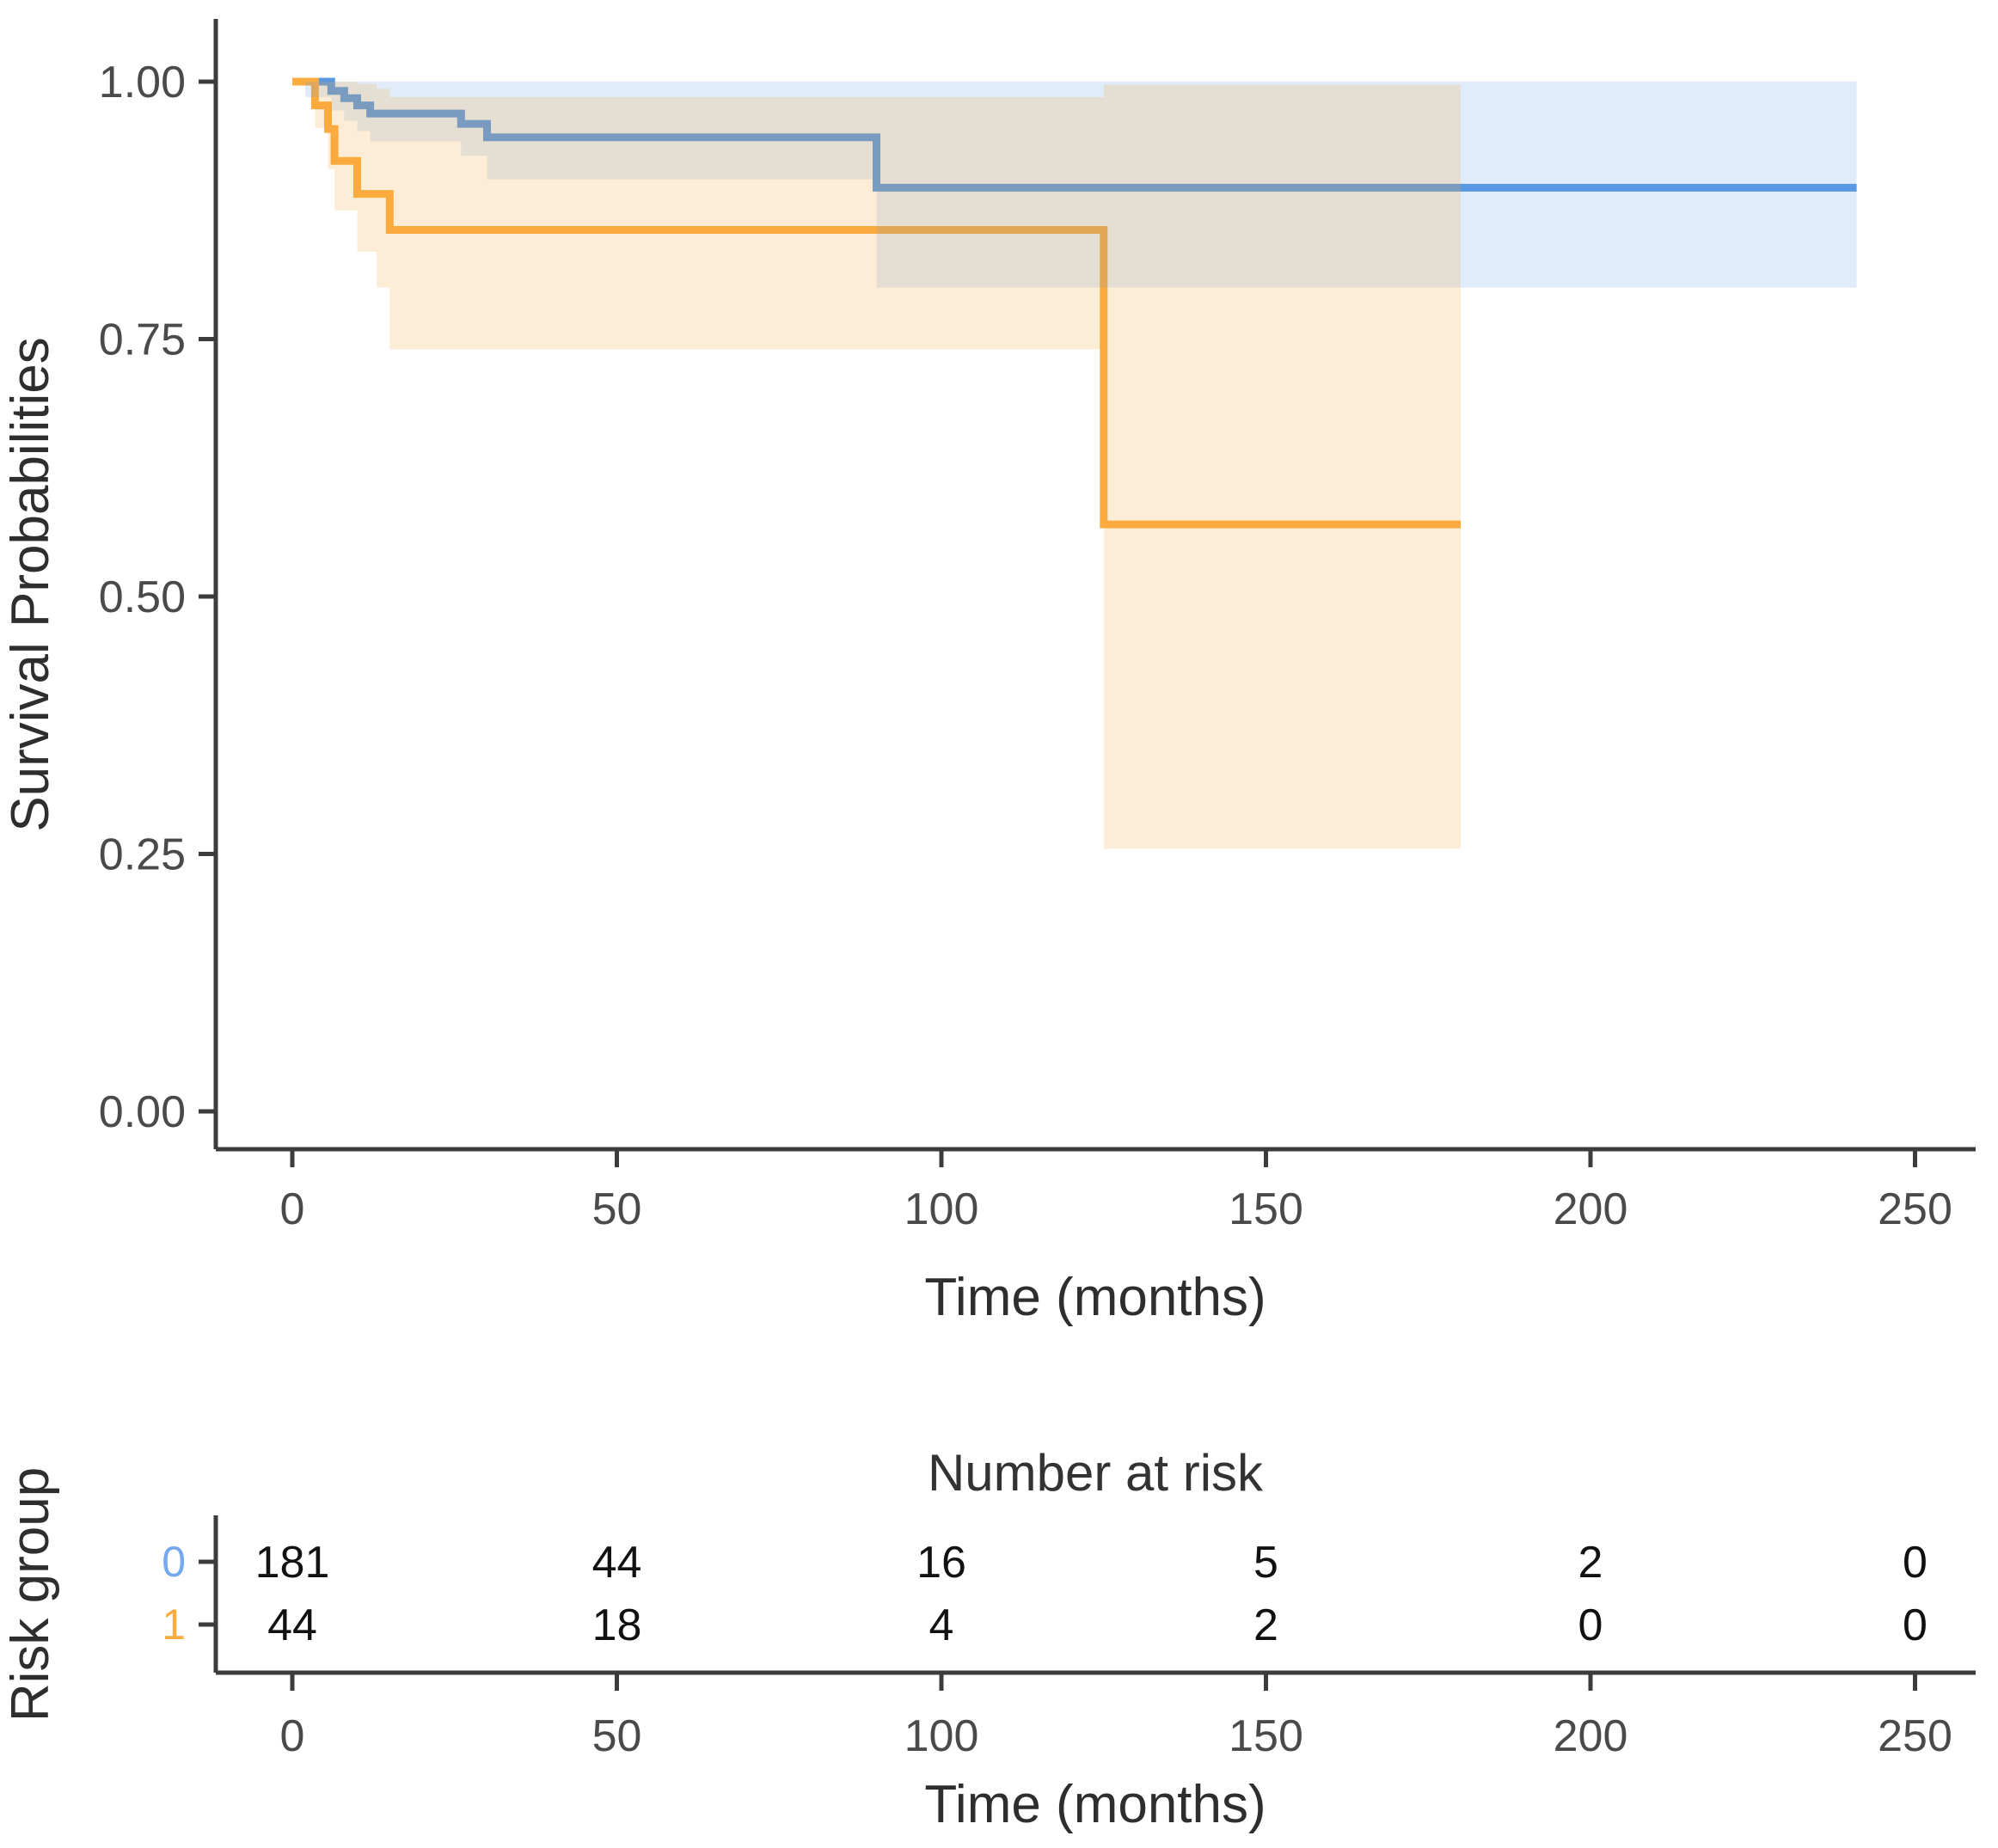  Describe the element at coordinates (1266, 1209) in the screenshot. I see `x-tick-label: 150` at that location.